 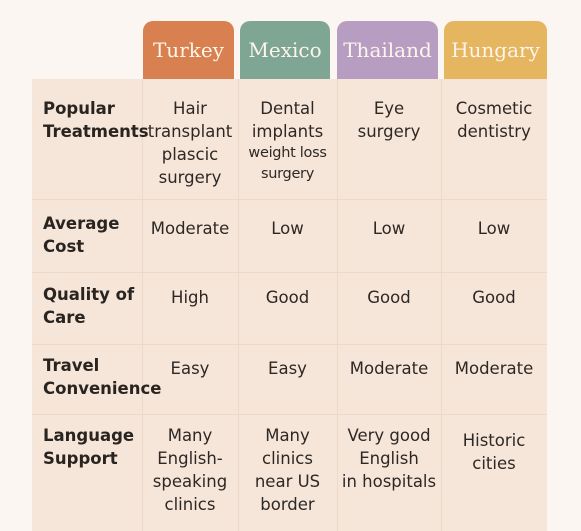 What do you see at coordinates (81, 223) in the screenshot?
I see `row-label-line: Average` at bounding box center [81, 223].